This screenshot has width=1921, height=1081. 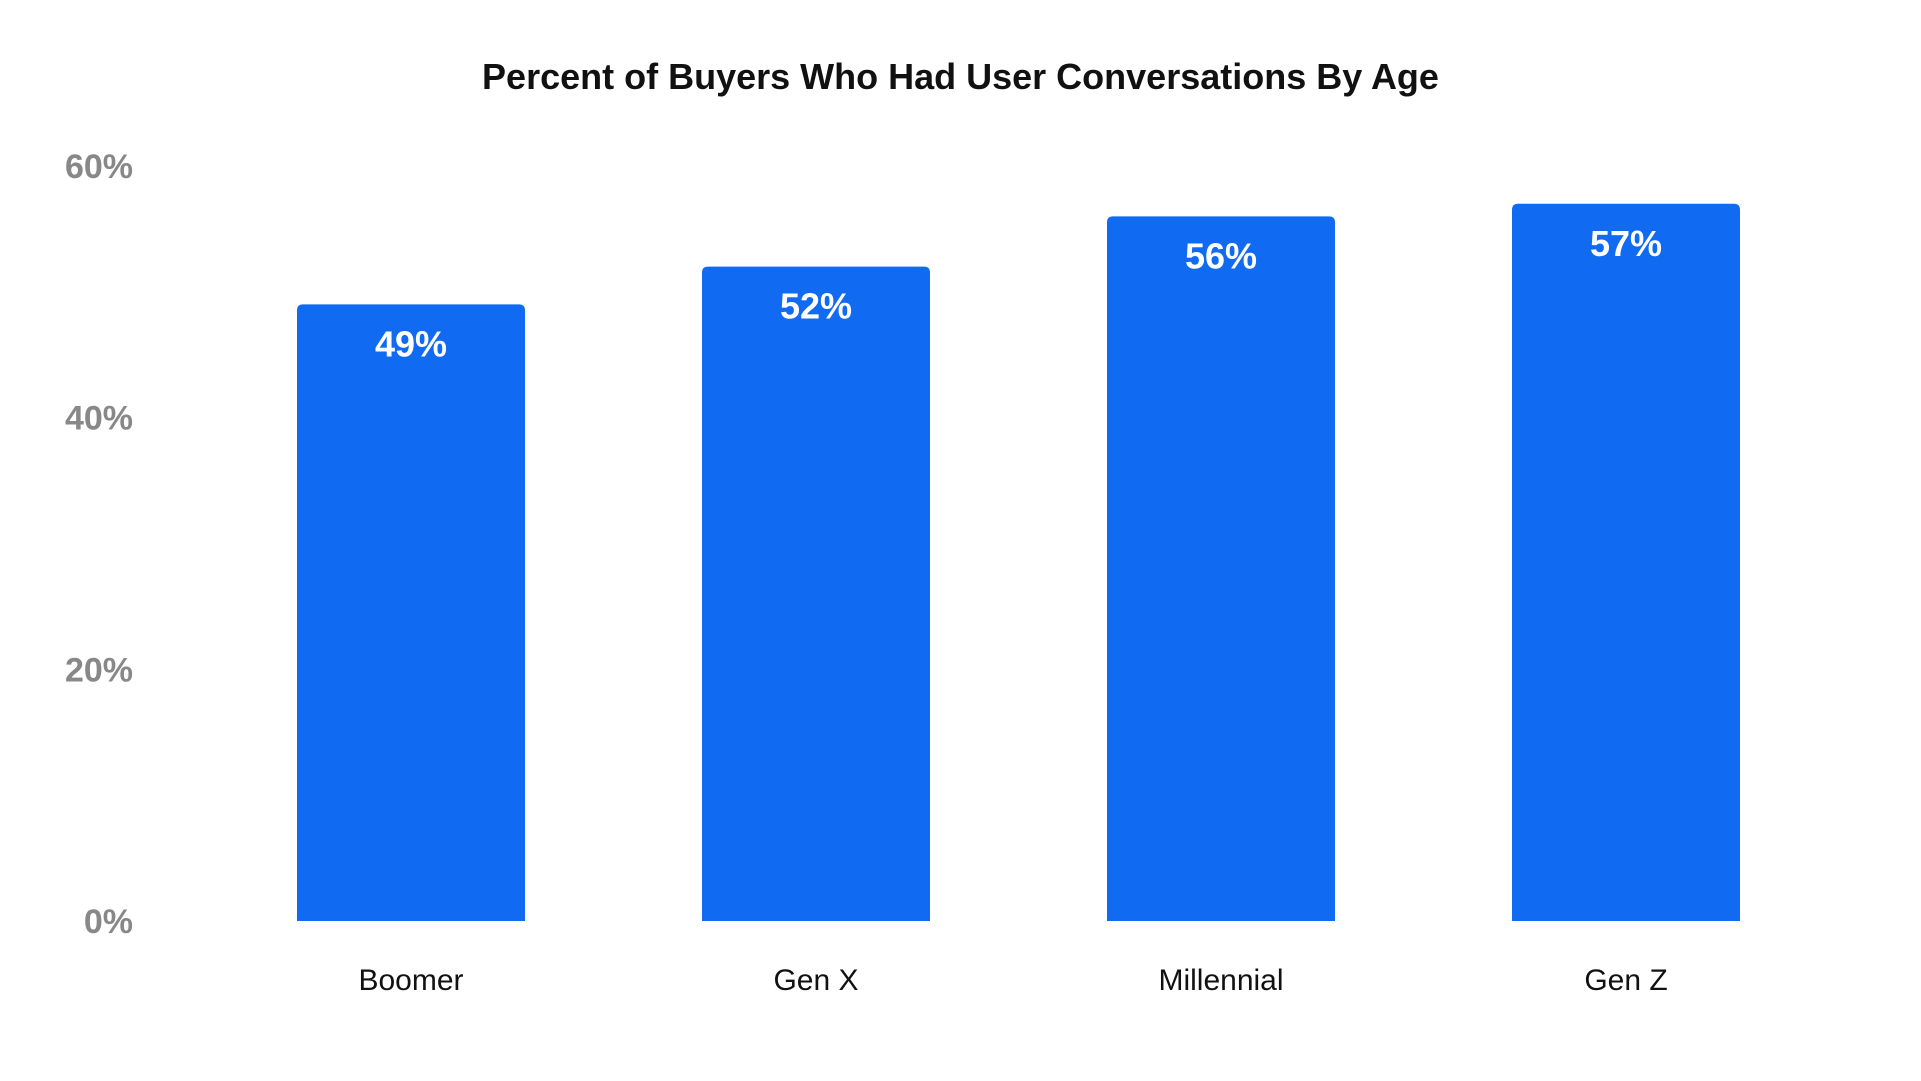 What do you see at coordinates (99, 167) in the screenshot?
I see `y-tick-label: 60%` at bounding box center [99, 167].